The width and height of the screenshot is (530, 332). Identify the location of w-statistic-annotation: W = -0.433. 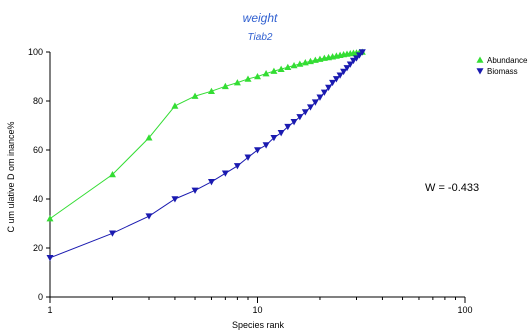
(452, 188).